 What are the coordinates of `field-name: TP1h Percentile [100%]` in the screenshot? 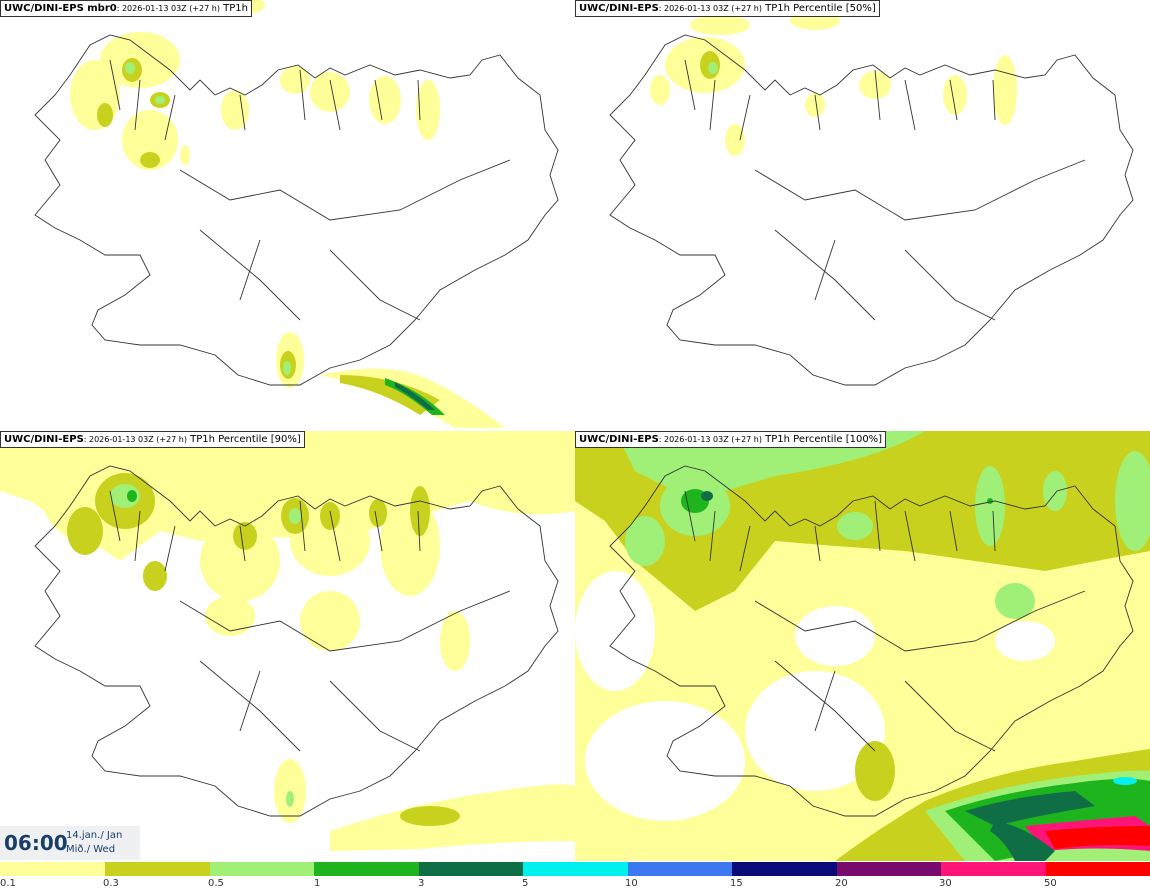 It's located at (822, 439).